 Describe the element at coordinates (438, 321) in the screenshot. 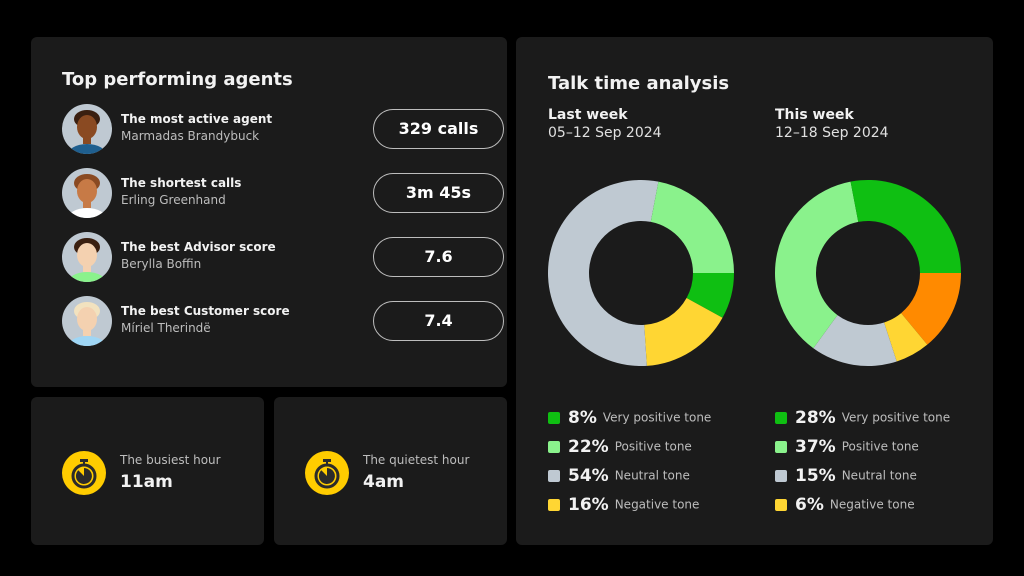

I see `agent-stat-value: 7.4` at that location.